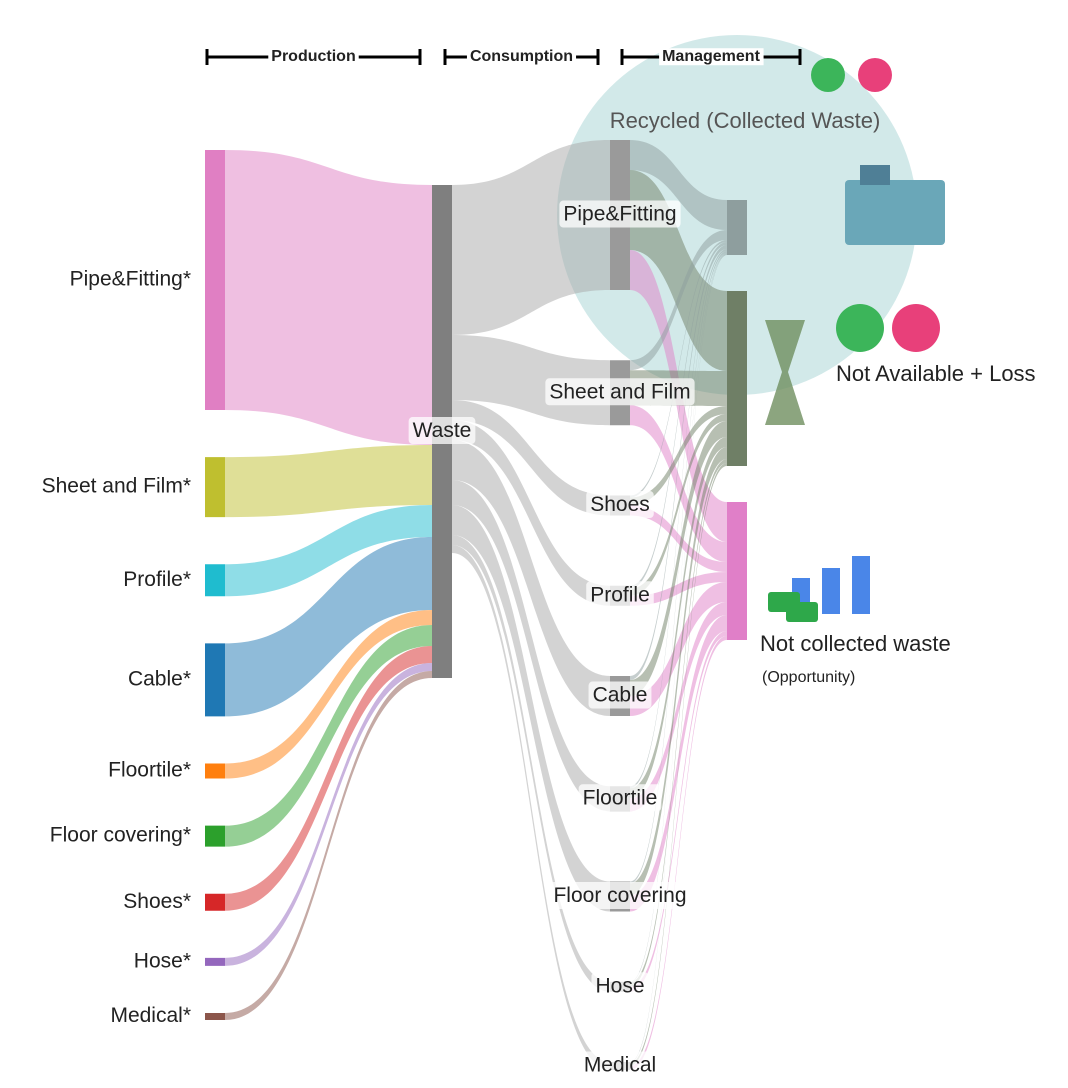 The image size is (1068, 1088). I want to click on node-label: Not collected waste, so click(855, 643).